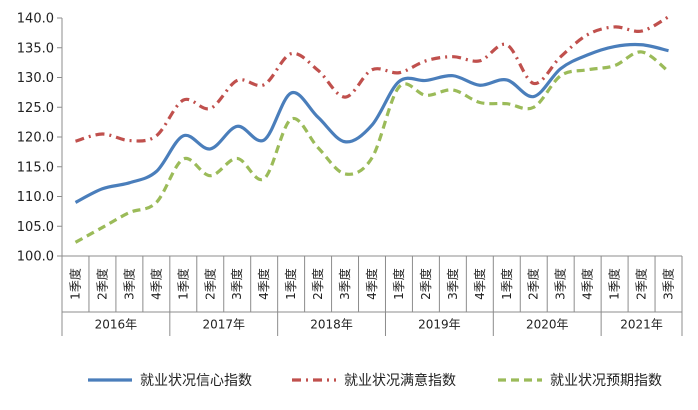 The width and height of the screenshot is (698, 410). Describe the element at coordinates (606, 381) in the screenshot. I see `legend-label-expectation: 就业状况预期指数` at that location.